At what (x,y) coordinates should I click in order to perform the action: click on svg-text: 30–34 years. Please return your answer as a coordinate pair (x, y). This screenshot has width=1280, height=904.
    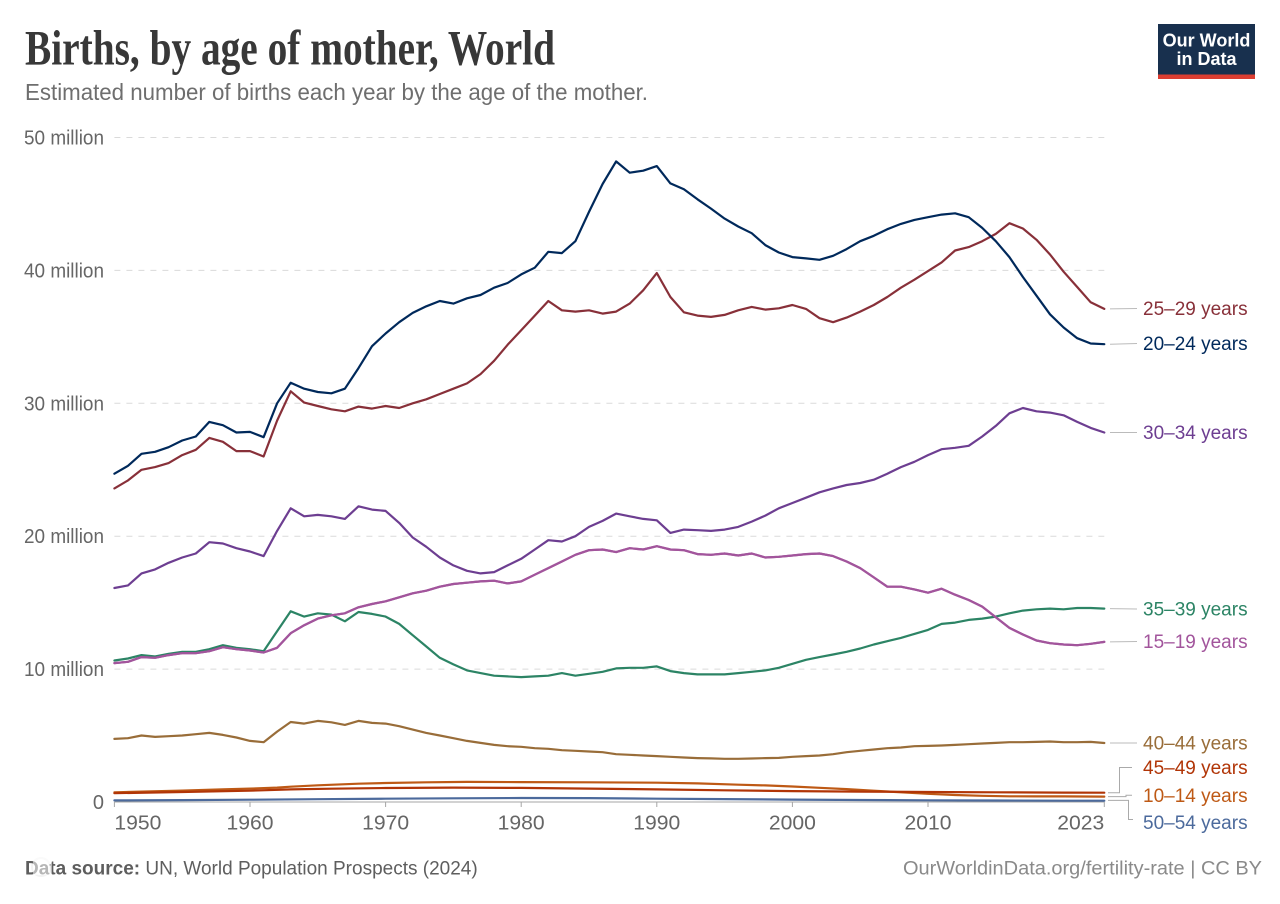
    Looking at the image, I should click on (1195, 433).